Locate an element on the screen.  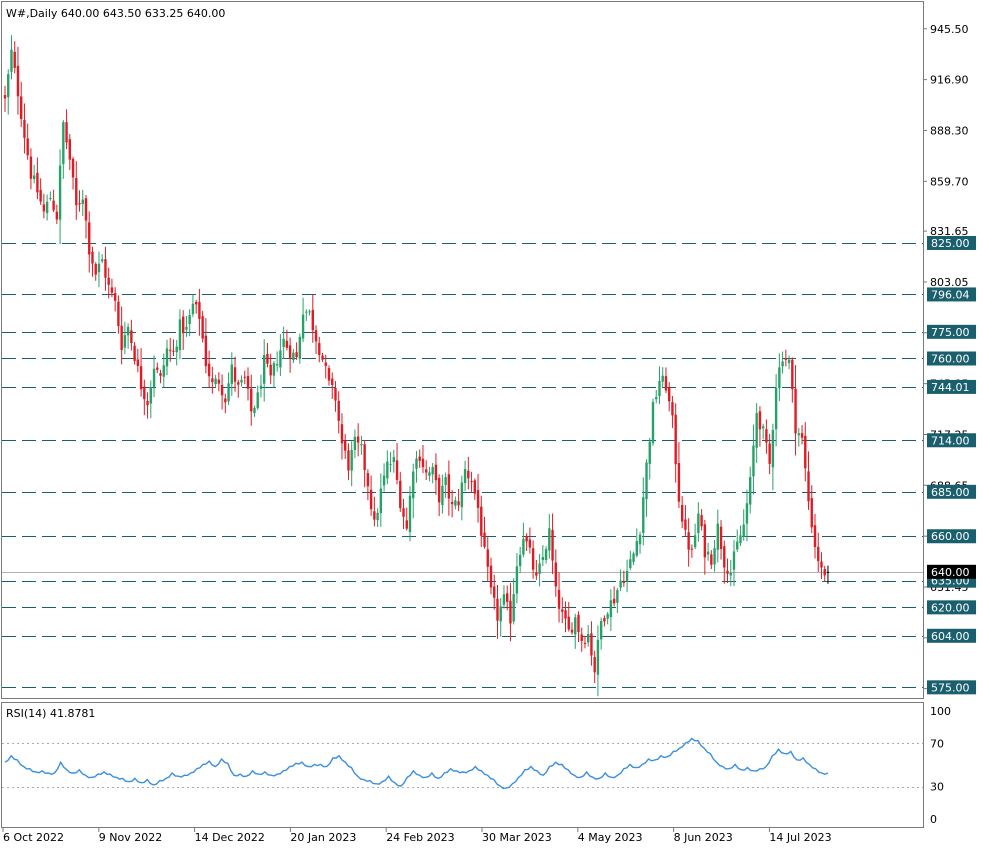
level-tag-label: 620.00 is located at coordinates (950, 607).